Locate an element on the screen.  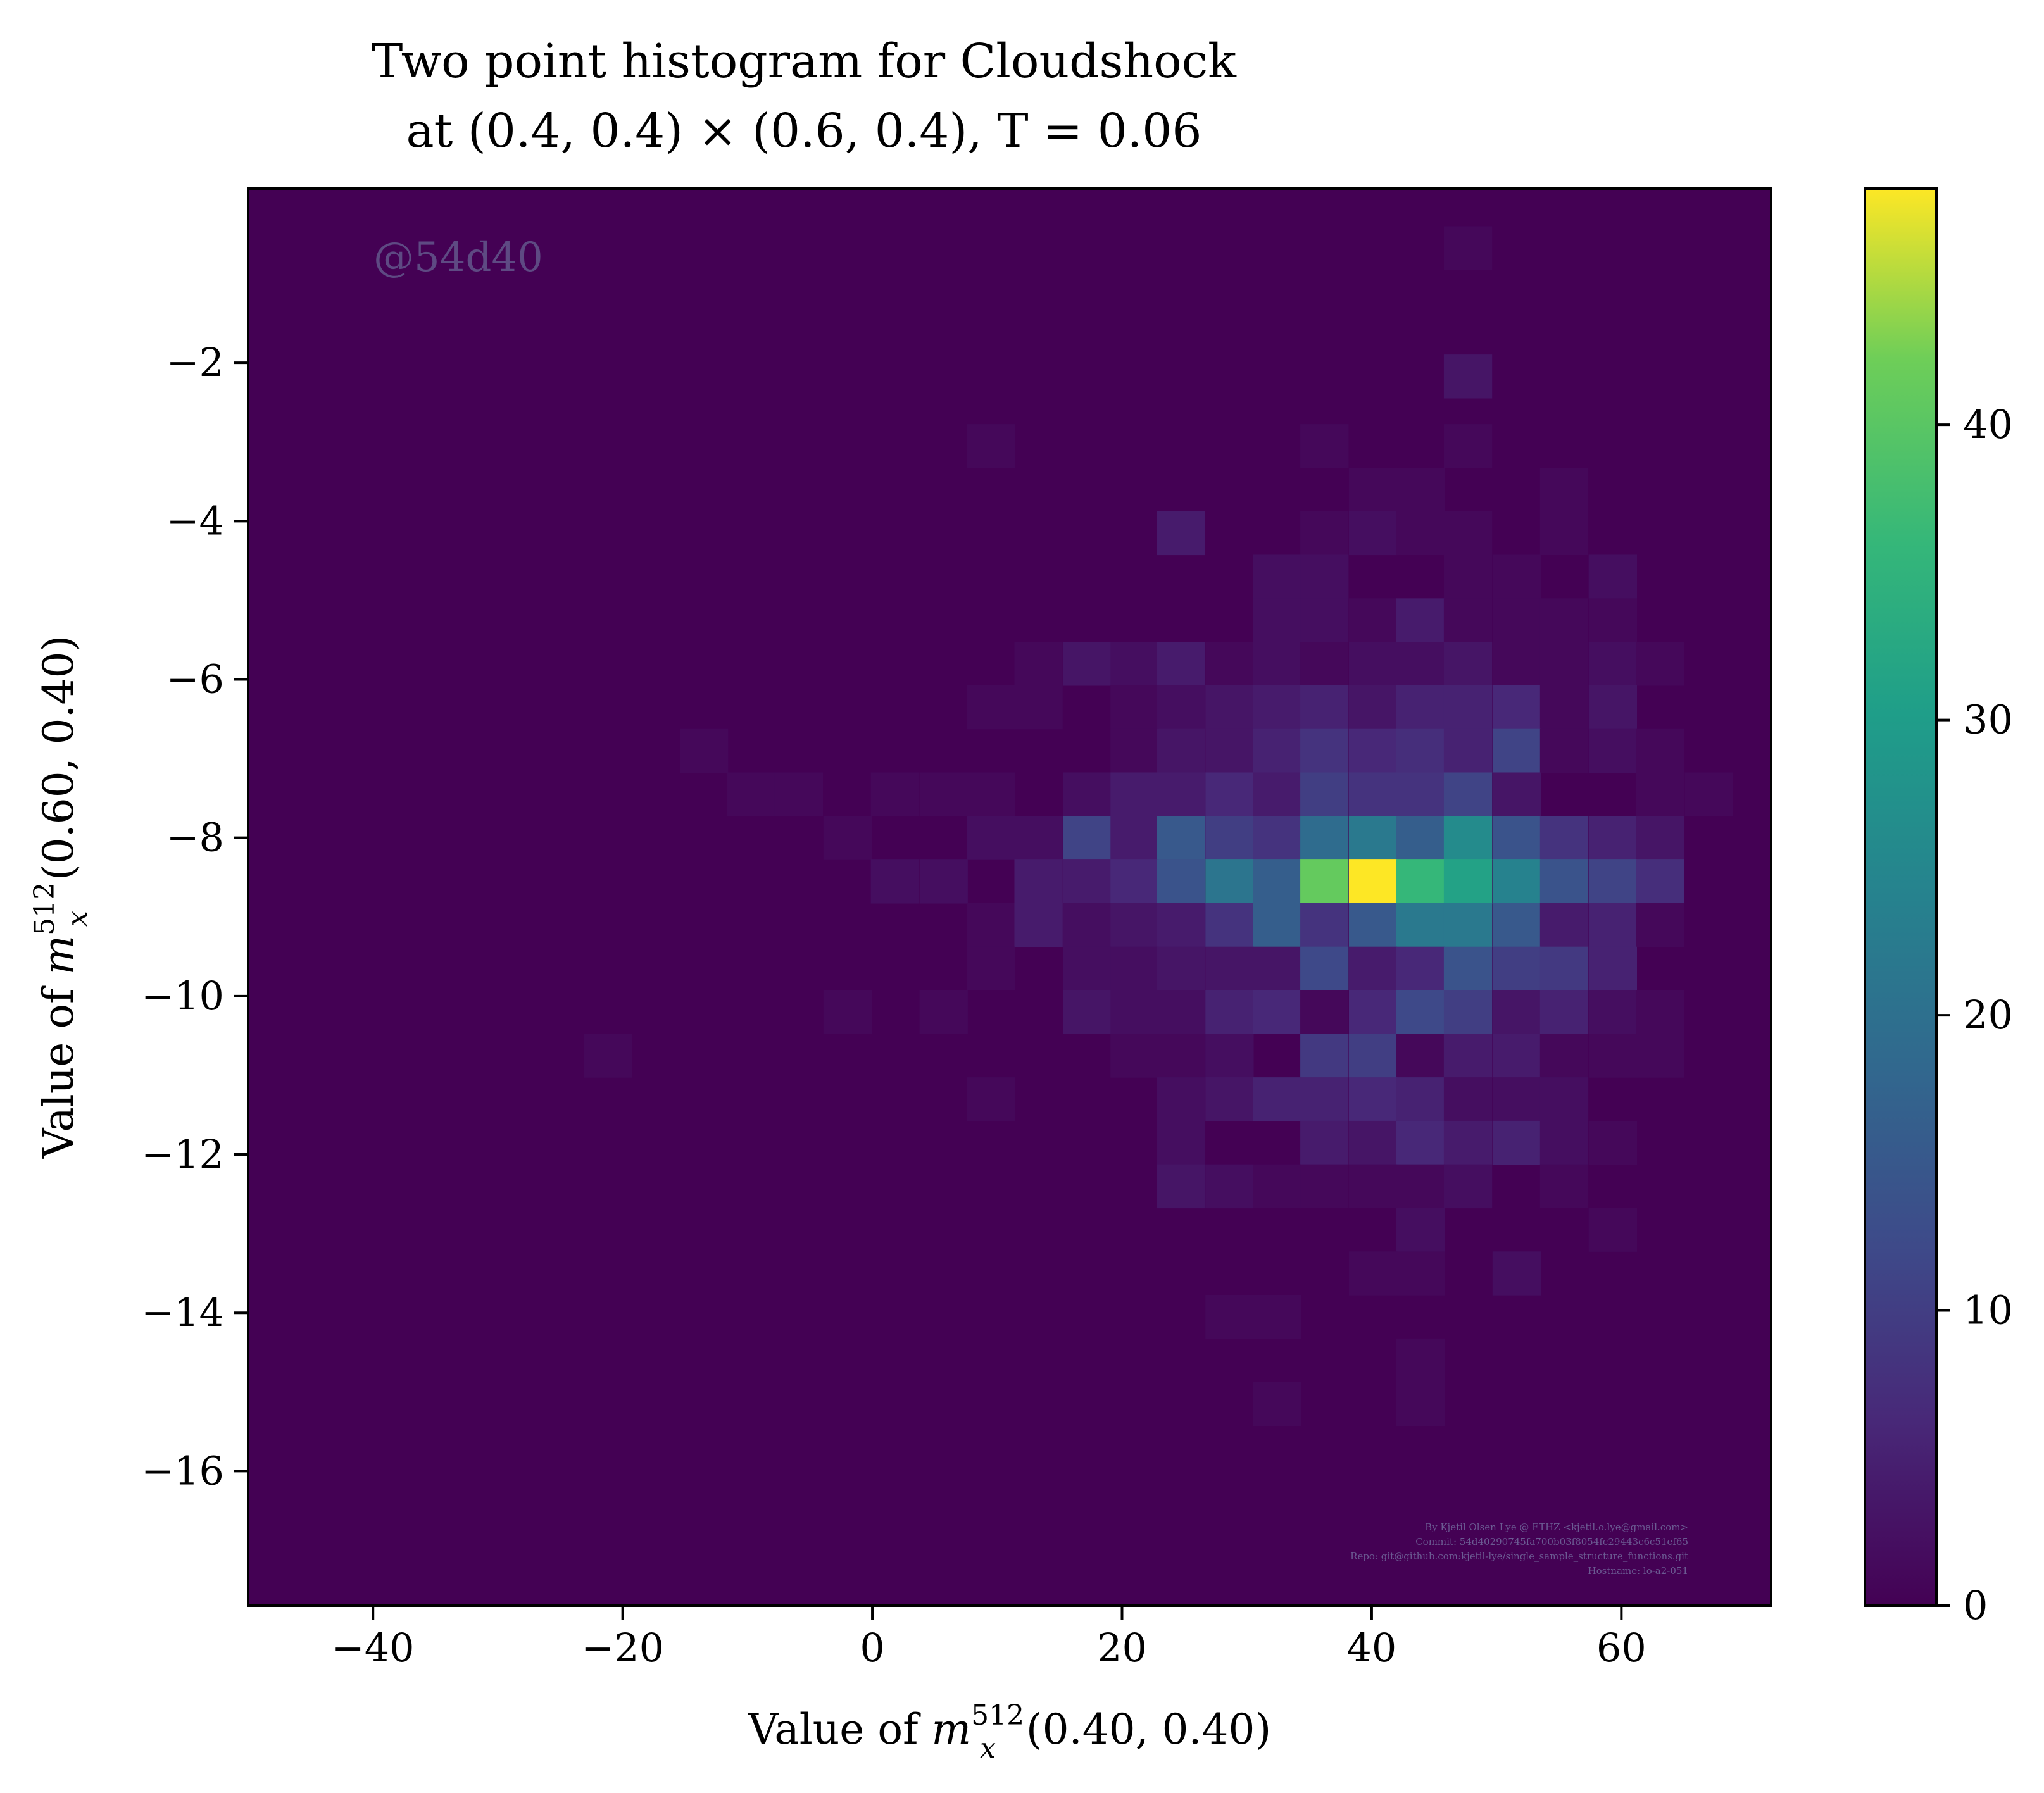
x-tick-label: −40 is located at coordinates (373, 1648).